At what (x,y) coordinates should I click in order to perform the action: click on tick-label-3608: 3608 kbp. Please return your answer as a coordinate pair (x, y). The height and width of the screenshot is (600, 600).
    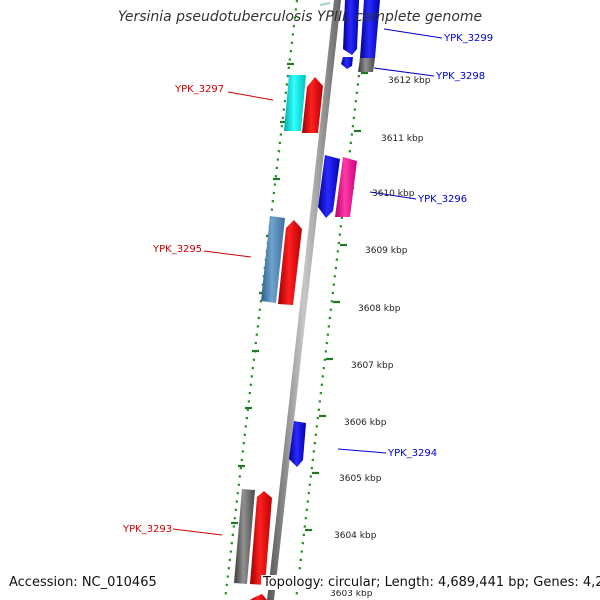
    Looking at the image, I should click on (379, 309).